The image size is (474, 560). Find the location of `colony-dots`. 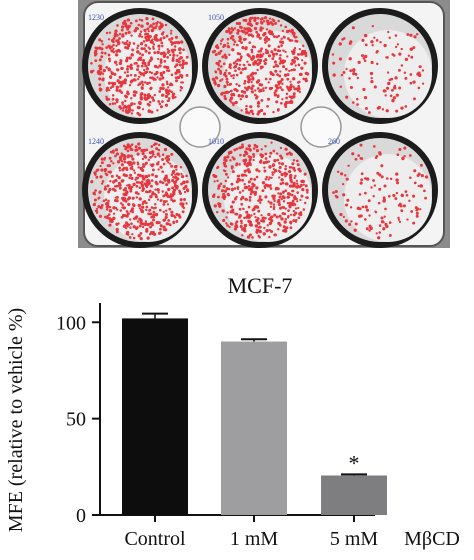

colony-dots is located at coordinates (139, 66).